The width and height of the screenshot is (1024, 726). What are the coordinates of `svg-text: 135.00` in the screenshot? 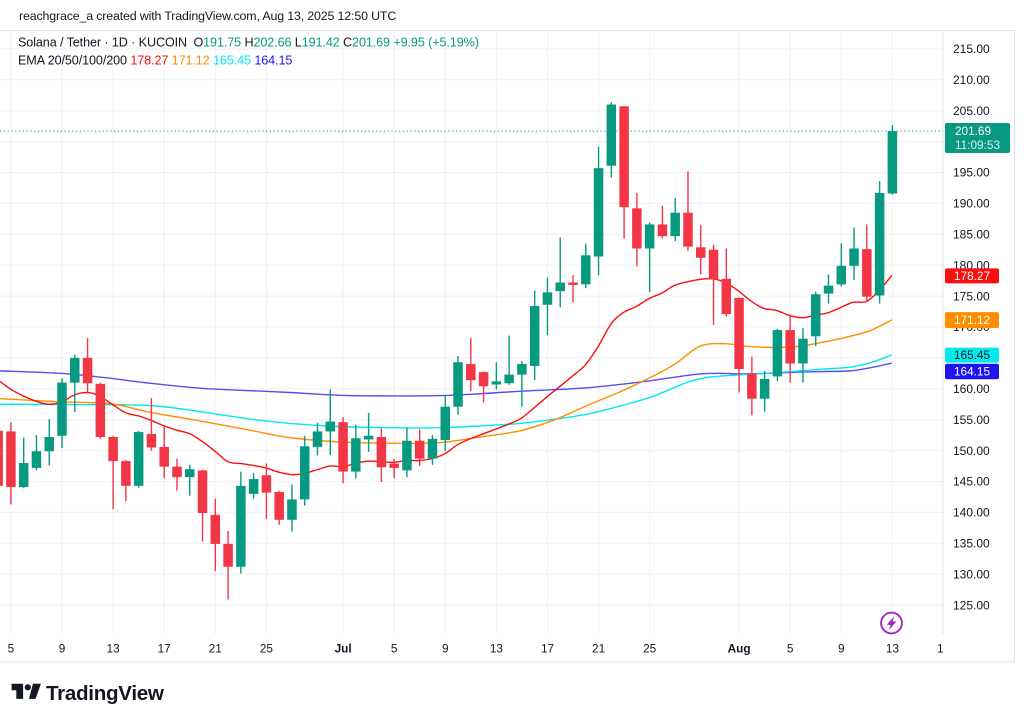 It's located at (971, 544).